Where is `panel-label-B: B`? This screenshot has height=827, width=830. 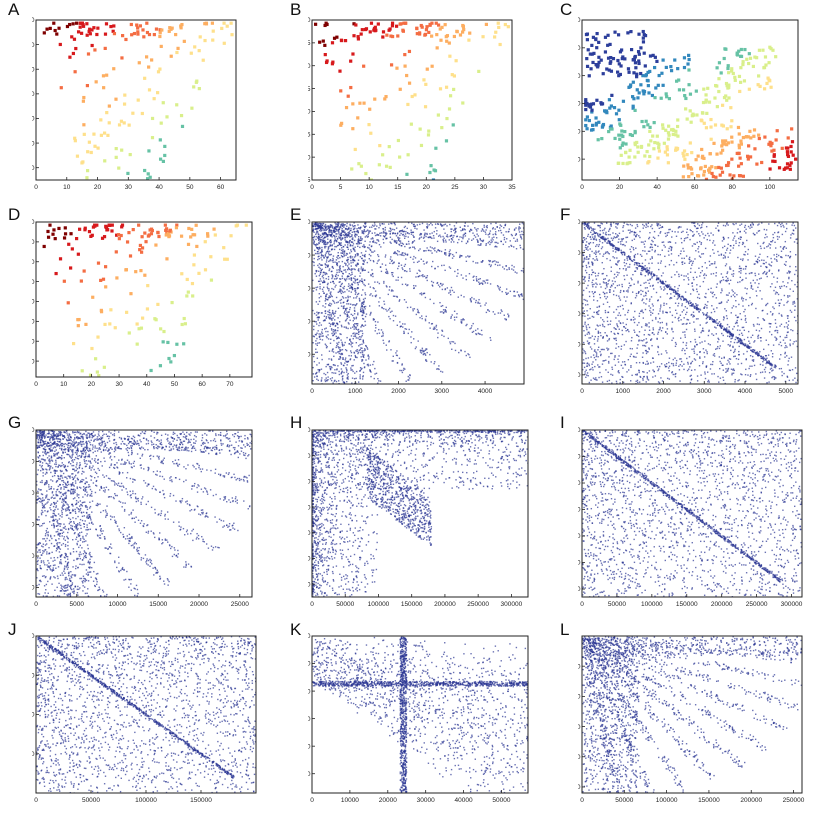
panel-label-B: B is located at coordinates (295, 10).